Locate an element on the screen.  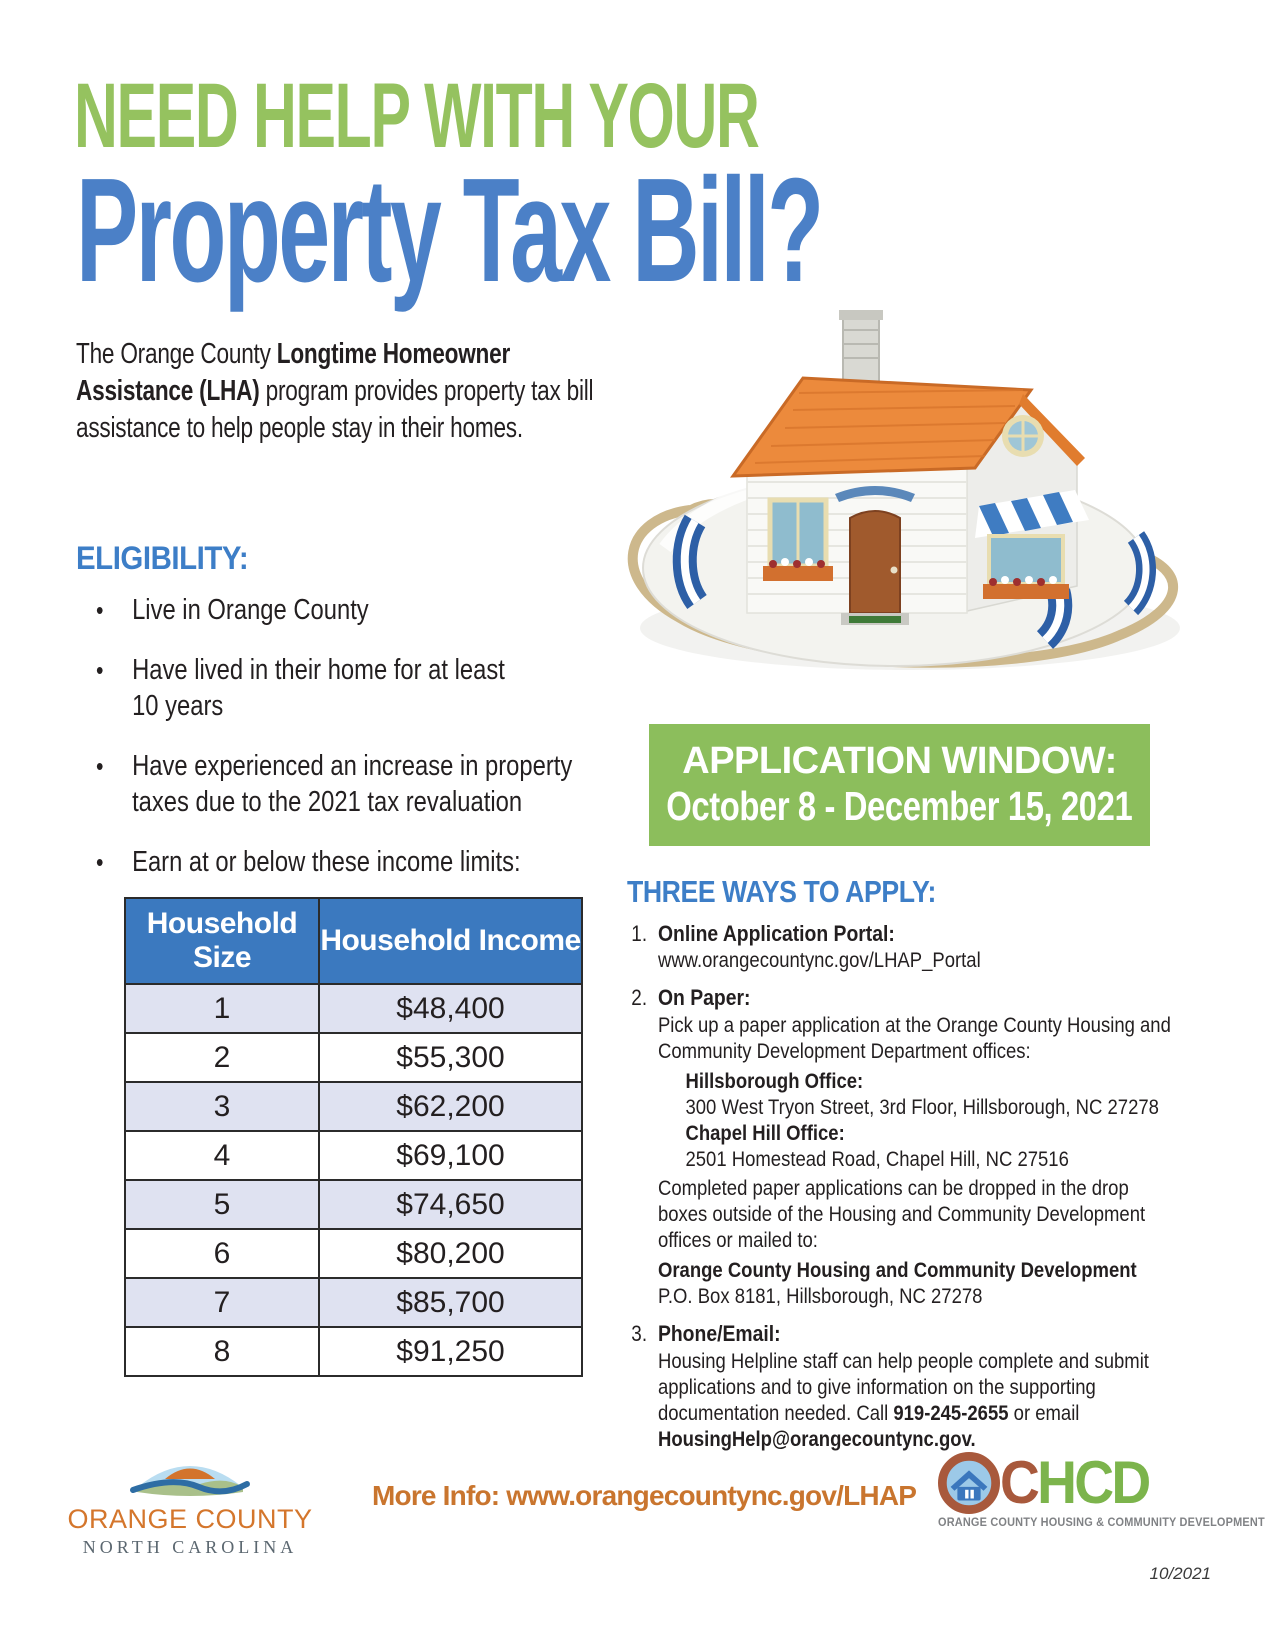
list-number: 1. is located at coordinates (639, 933).